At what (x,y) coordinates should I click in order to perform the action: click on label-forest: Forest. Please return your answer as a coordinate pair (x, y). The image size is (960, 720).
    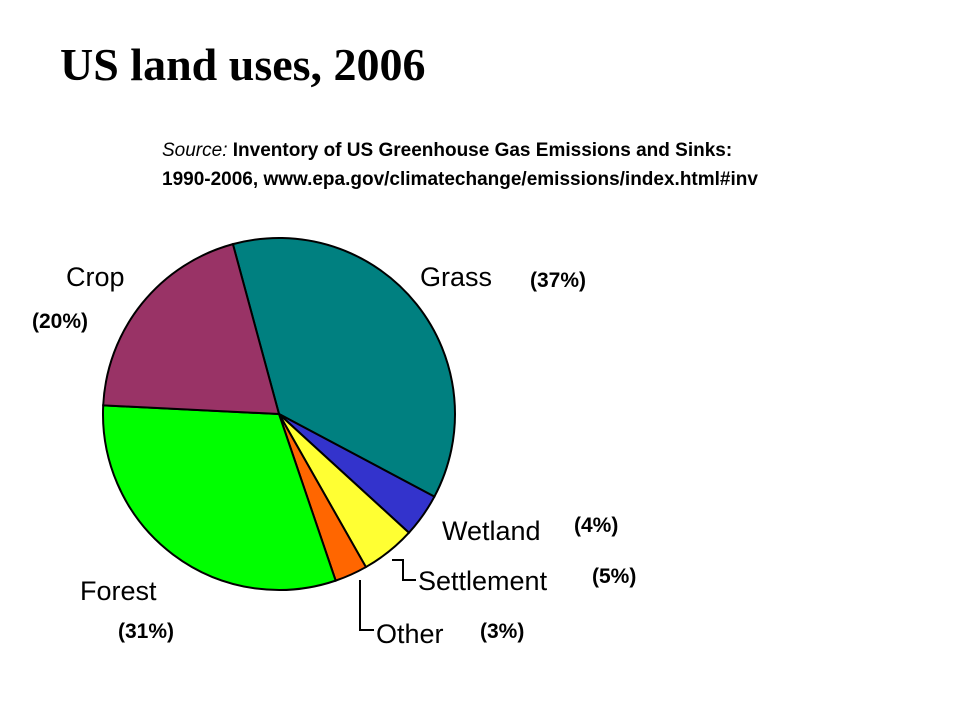
    Looking at the image, I should click on (118, 591).